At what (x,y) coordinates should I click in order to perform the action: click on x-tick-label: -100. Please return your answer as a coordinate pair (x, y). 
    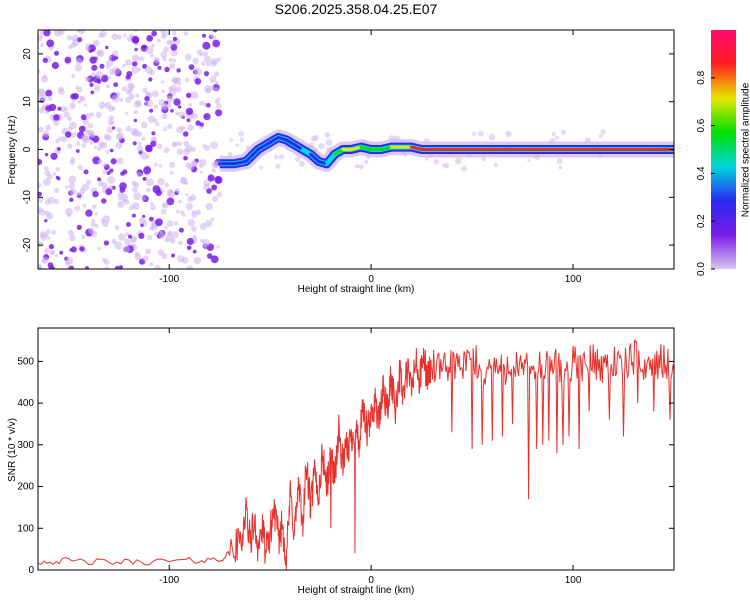
    Looking at the image, I should click on (169, 279).